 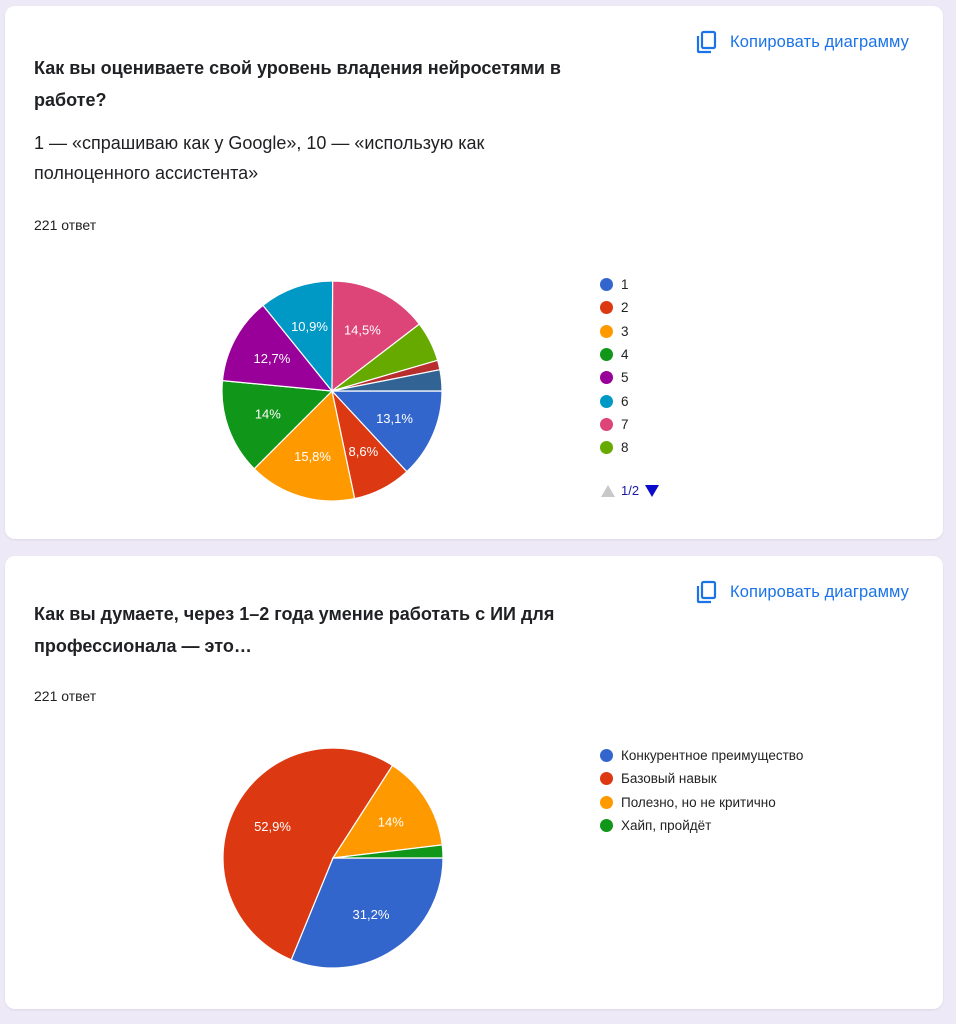 I want to click on slice-label: 31,2%, so click(x=371, y=914).